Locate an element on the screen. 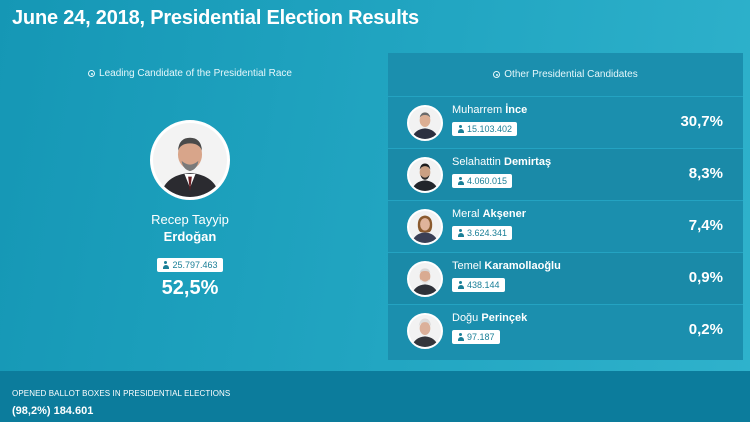 Image resolution: width=750 pixels, height=422 pixels. other-candidates-heading: Other Presidential Candidates is located at coordinates (565, 74).